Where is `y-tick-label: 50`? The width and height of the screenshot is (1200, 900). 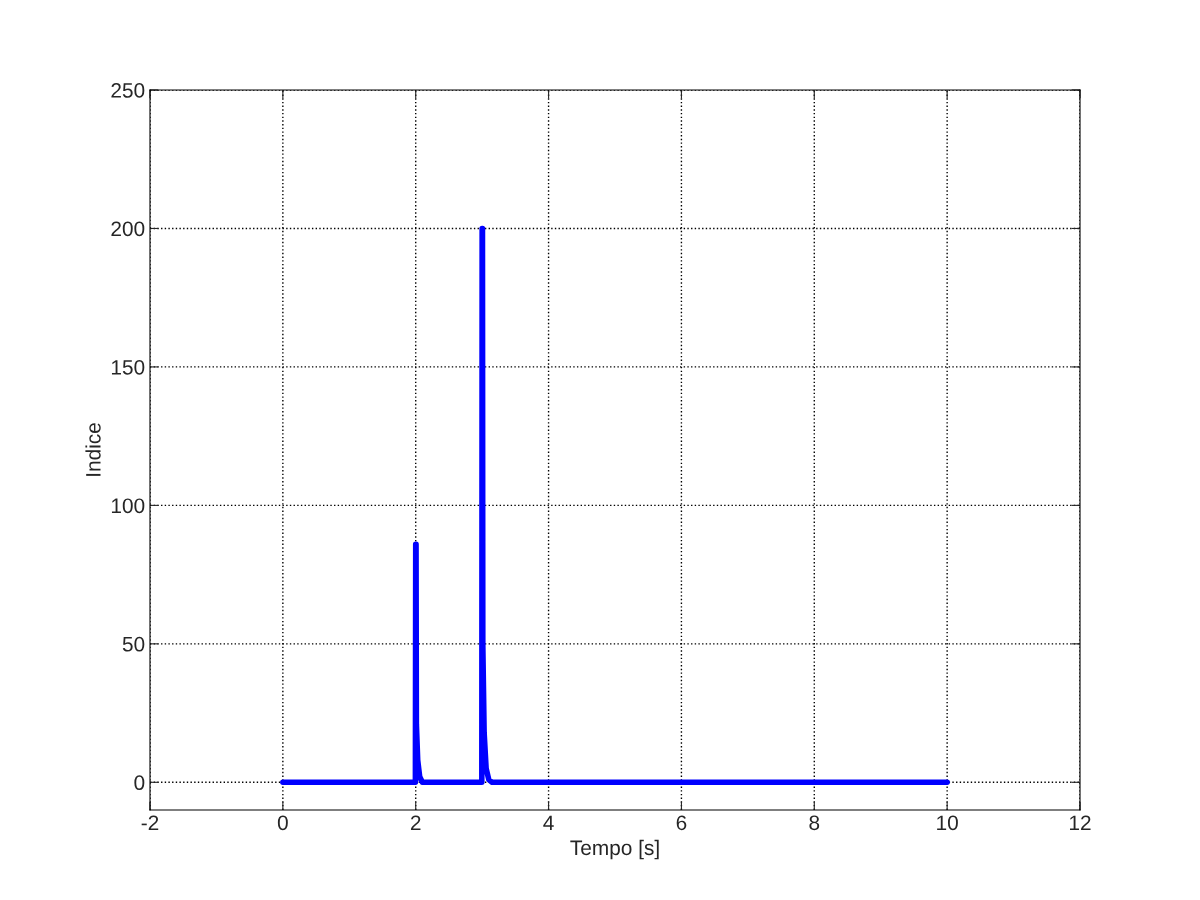 y-tick-label: 50 is located at coordinates (133, 644).